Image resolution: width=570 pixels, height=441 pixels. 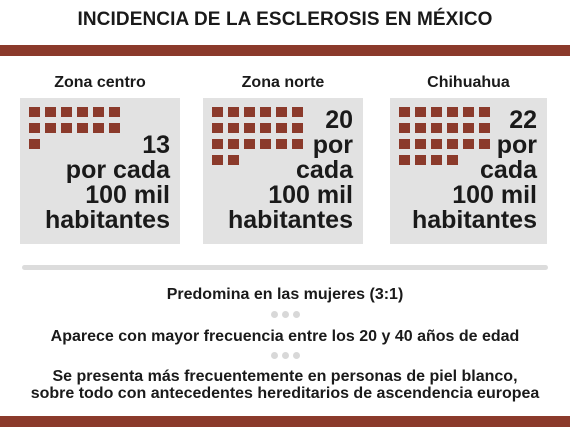 What do you see at coordinates (283, 82) in the screenshot?
I see `zone-label-norte: Zona norte` at bounding box center [283, 82].